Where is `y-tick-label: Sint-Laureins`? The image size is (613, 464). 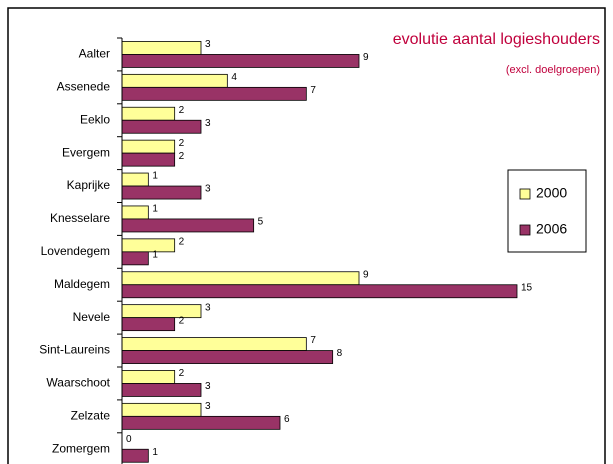 y-tick-label: Sint-Laureins is located at coordinates (74, 350).